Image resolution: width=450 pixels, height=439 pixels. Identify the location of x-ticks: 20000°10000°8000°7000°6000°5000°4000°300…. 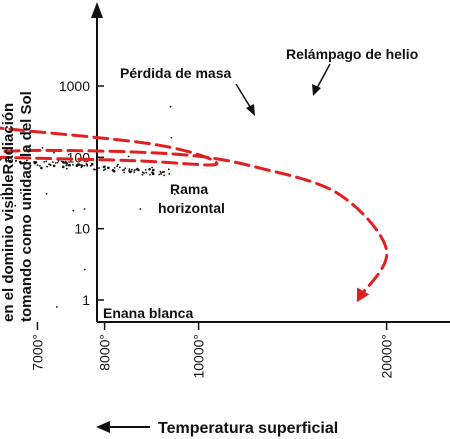
(212, 350).